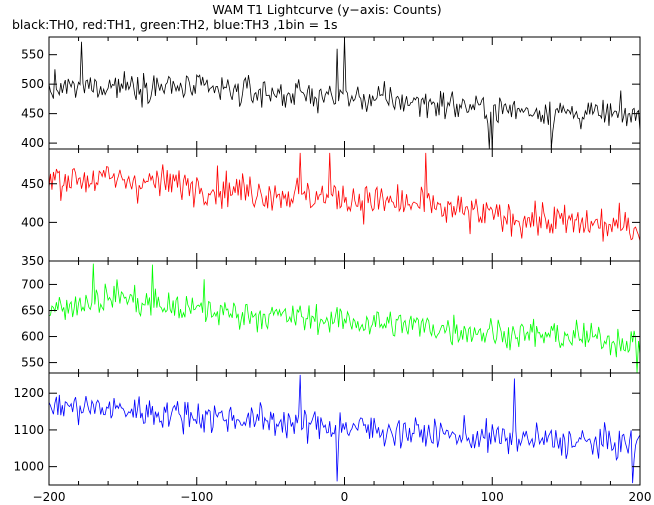 The height and width of the screenshot is (505, 654). I want to click on y-tick-label: 650, so click(32, 310).